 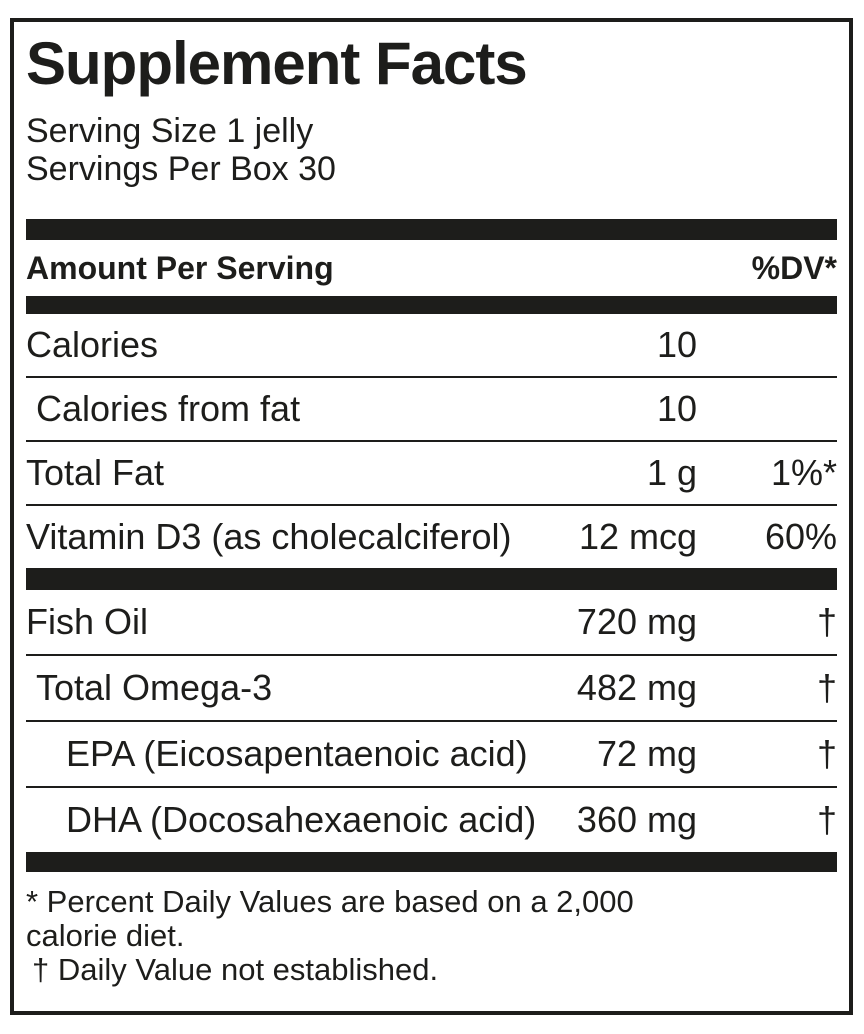 I want to click on nutrient-amount: 72 mg, so click(x=646, y=753).